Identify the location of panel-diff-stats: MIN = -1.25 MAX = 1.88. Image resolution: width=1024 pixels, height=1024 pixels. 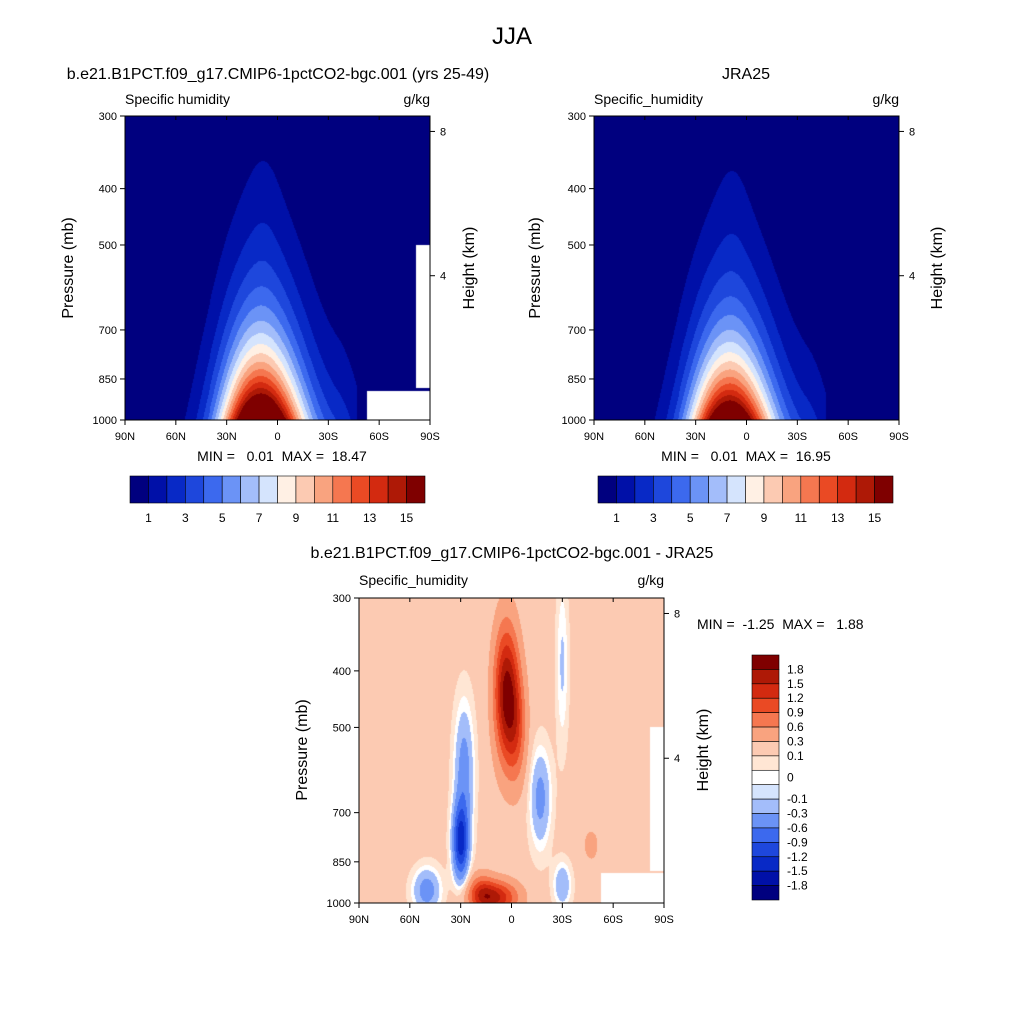
(780, 624).